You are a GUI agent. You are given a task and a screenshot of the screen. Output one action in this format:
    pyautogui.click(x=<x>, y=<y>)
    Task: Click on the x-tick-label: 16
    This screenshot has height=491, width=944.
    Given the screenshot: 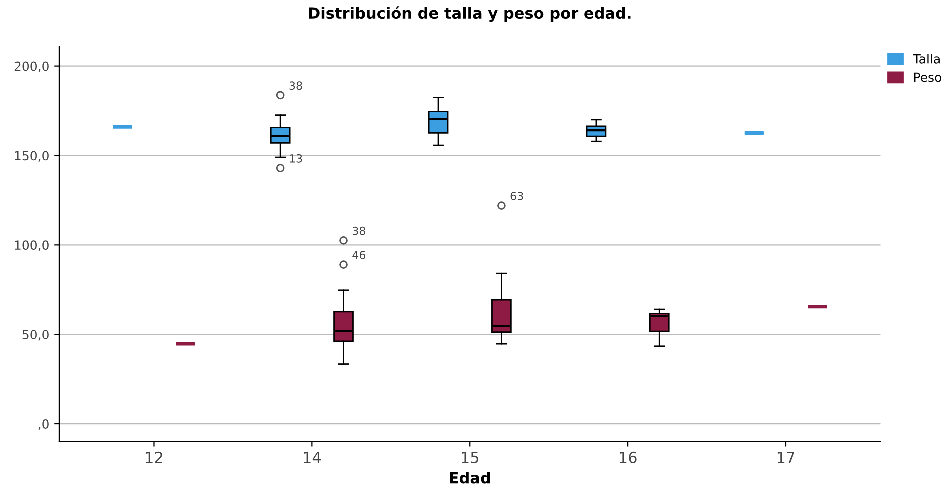 What is the action you would take?
    pyautogui.click(x=628, y=458)
    